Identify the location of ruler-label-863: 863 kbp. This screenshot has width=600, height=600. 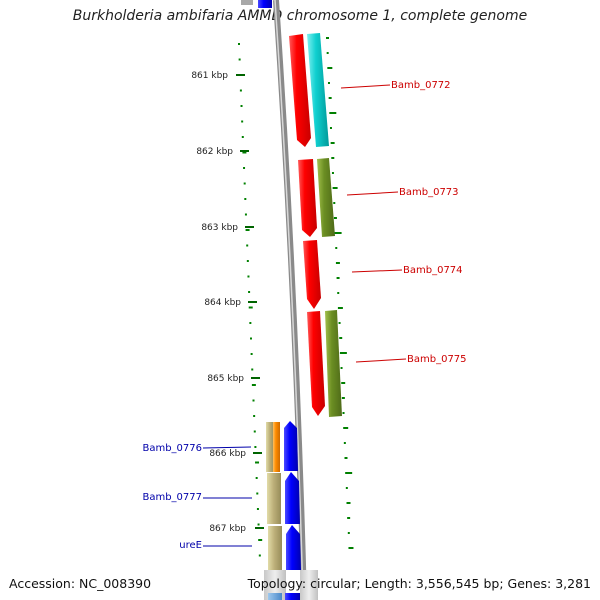
(219, 228).